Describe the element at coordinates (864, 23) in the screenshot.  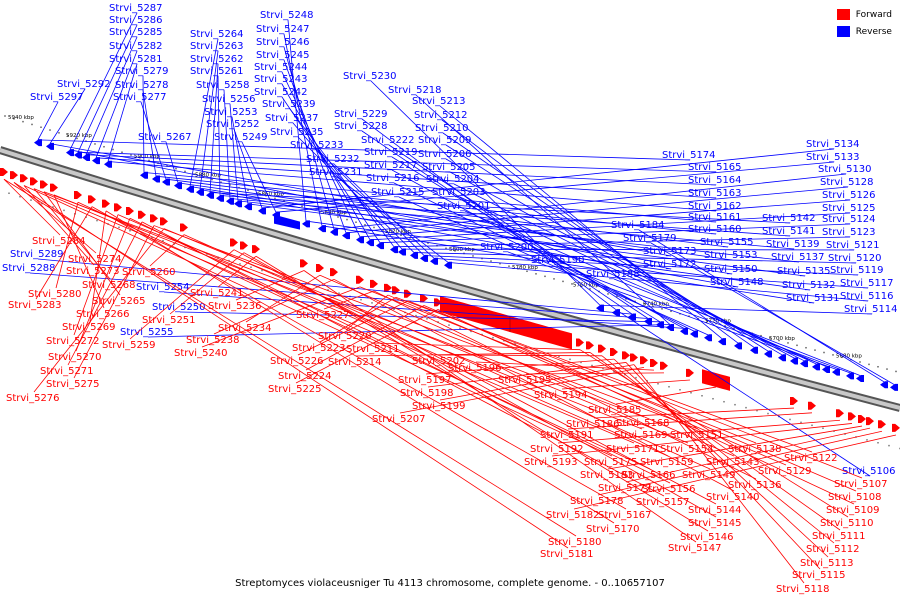
I see `legend: Forward Reverse` at that location.